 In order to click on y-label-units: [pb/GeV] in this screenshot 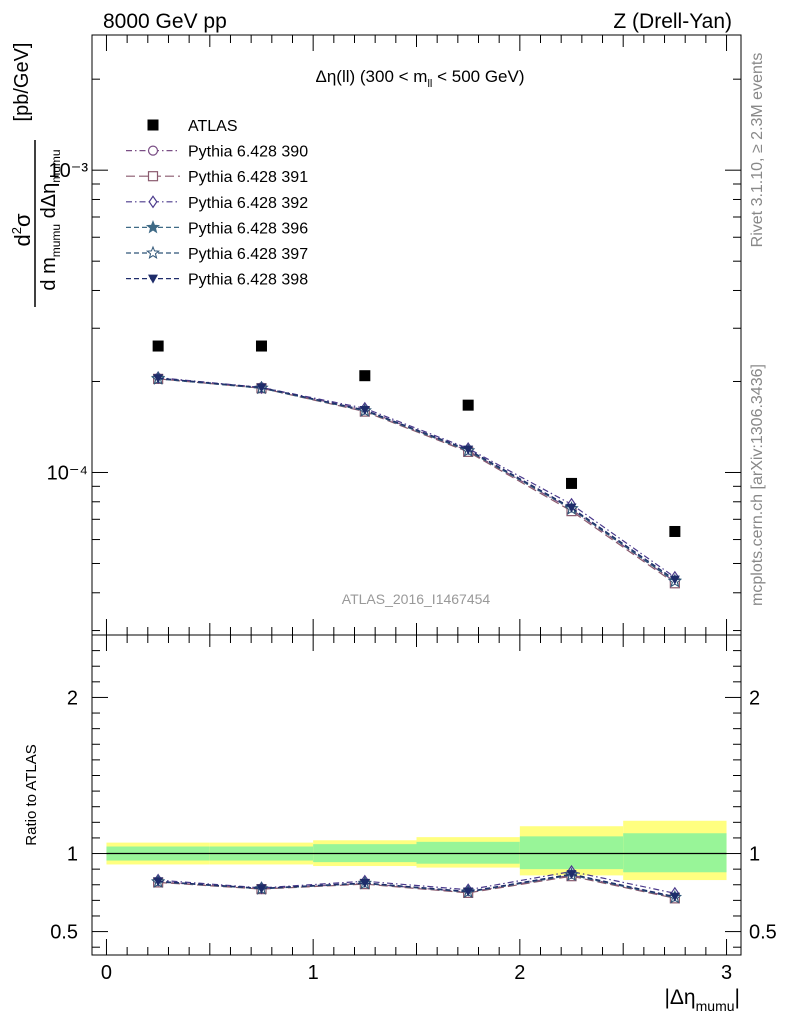, I will do `click(22, 82)`.